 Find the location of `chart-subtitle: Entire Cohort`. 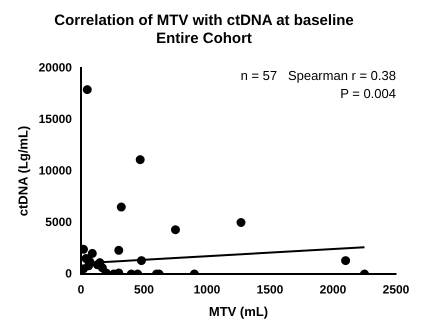

chart-subtitle: Entire Cohort is located at coordinates (204, 39).